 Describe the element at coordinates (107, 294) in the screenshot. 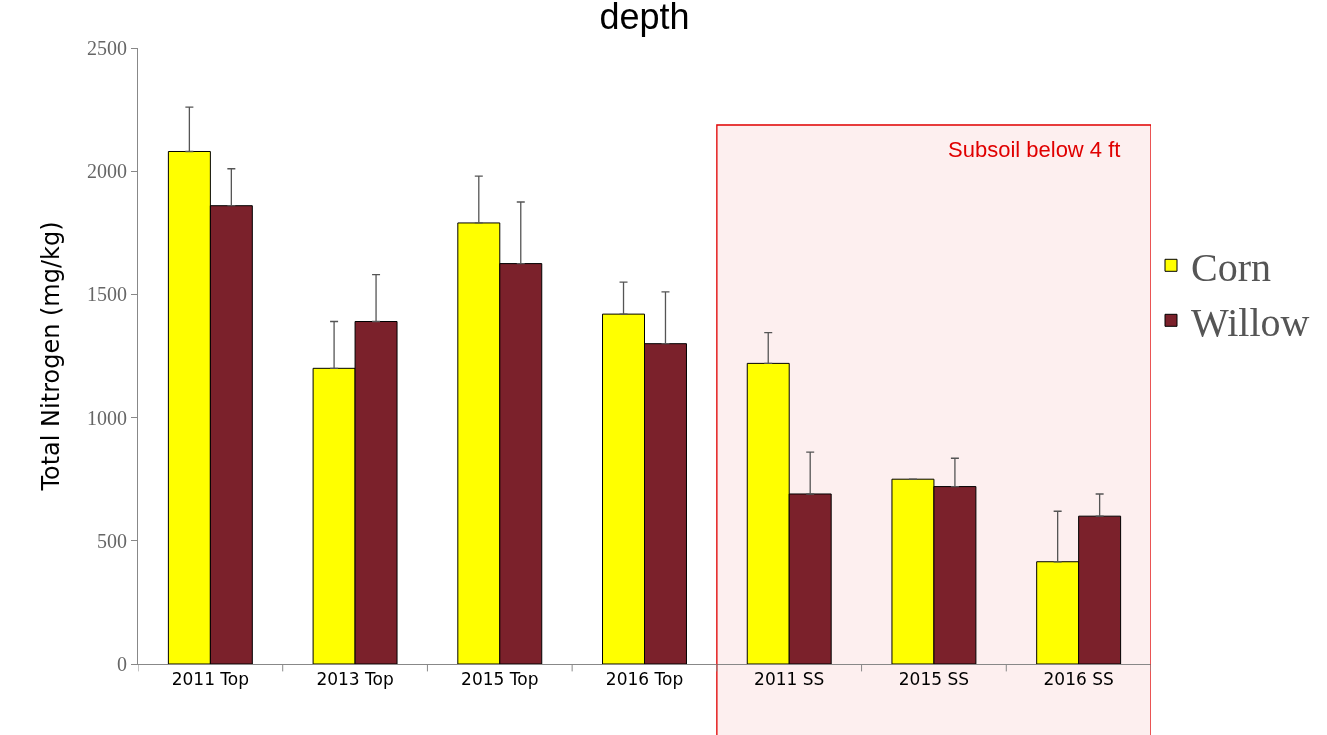

I see `y-tick-label: 1500` at that location.